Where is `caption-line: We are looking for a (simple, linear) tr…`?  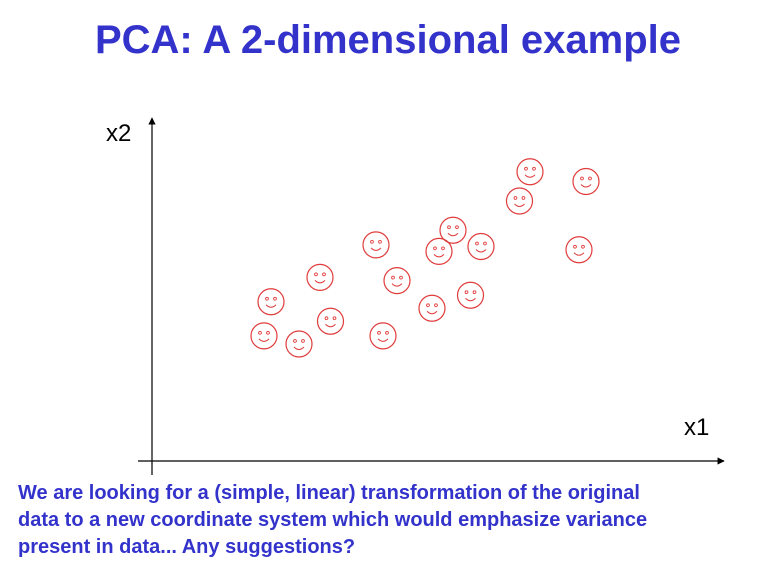
caption-line: We are looking for a (simple, linear) tr… is located at coordinates (329, 493).